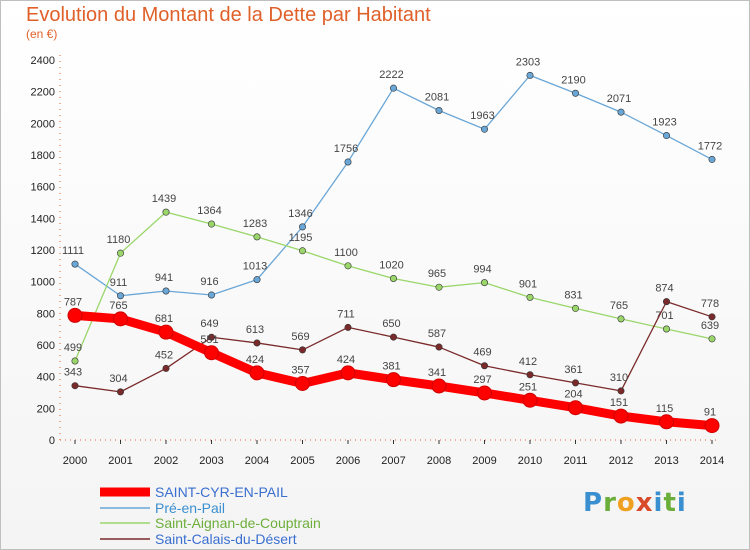 Image resolution: width=750 pixels, height=550 pixels. Describe the element at coordinates (255, 267) in the screenshot. I see `data-label: 1013` at that location.